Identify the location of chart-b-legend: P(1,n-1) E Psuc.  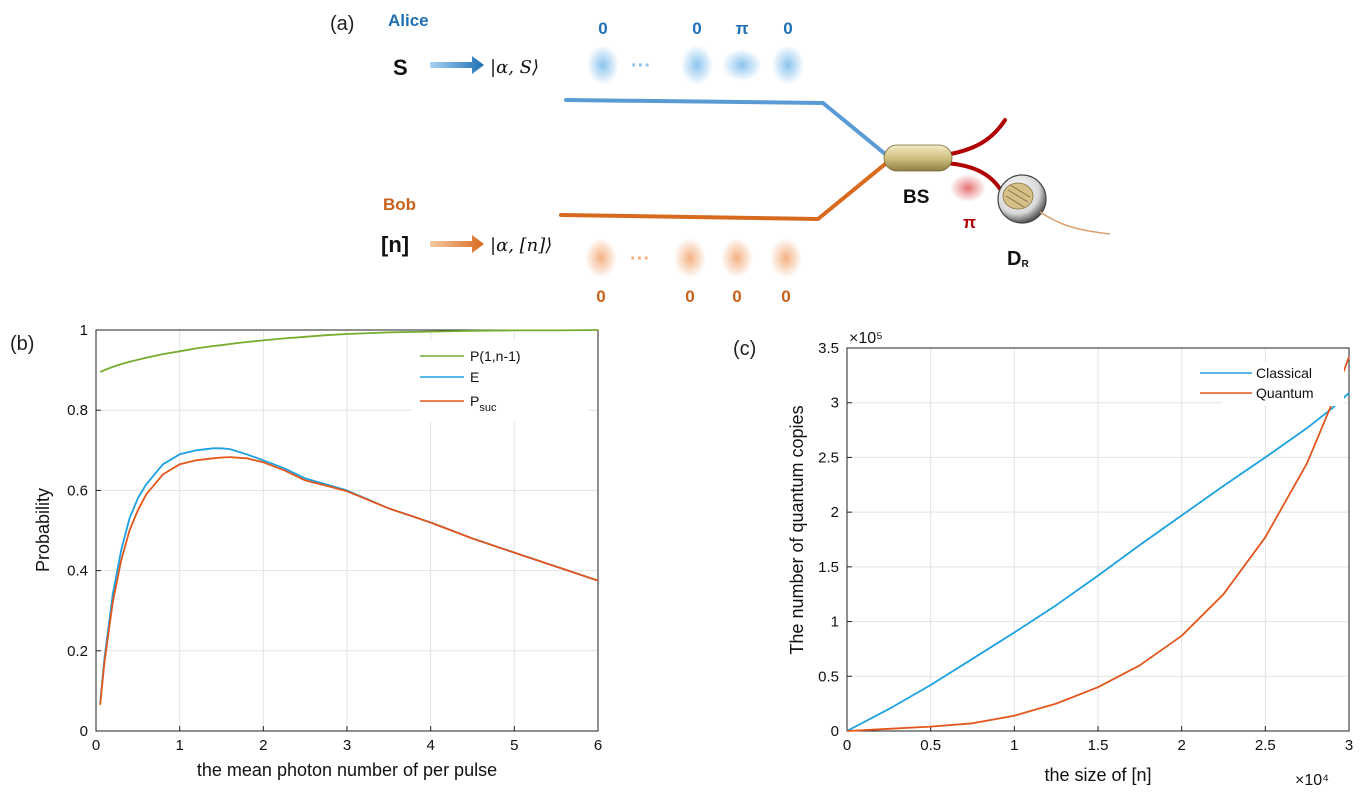
(500, 381).